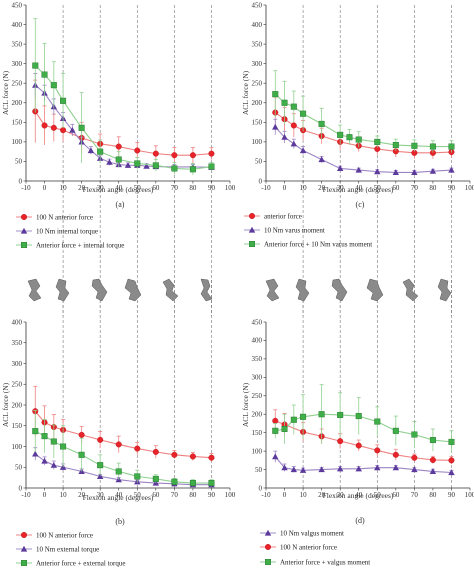 This screenshot has width=474, height=568. I want to click on x-tick-label: 80, so click(193, 188).